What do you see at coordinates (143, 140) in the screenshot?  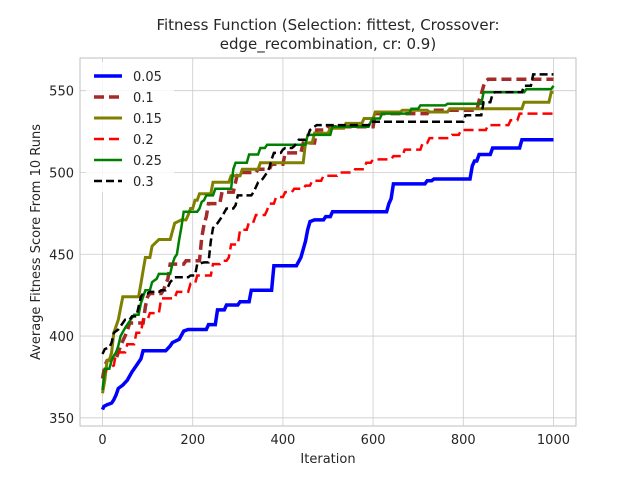 I see `legend-label: 0.2` at bounding box center [143, 140].